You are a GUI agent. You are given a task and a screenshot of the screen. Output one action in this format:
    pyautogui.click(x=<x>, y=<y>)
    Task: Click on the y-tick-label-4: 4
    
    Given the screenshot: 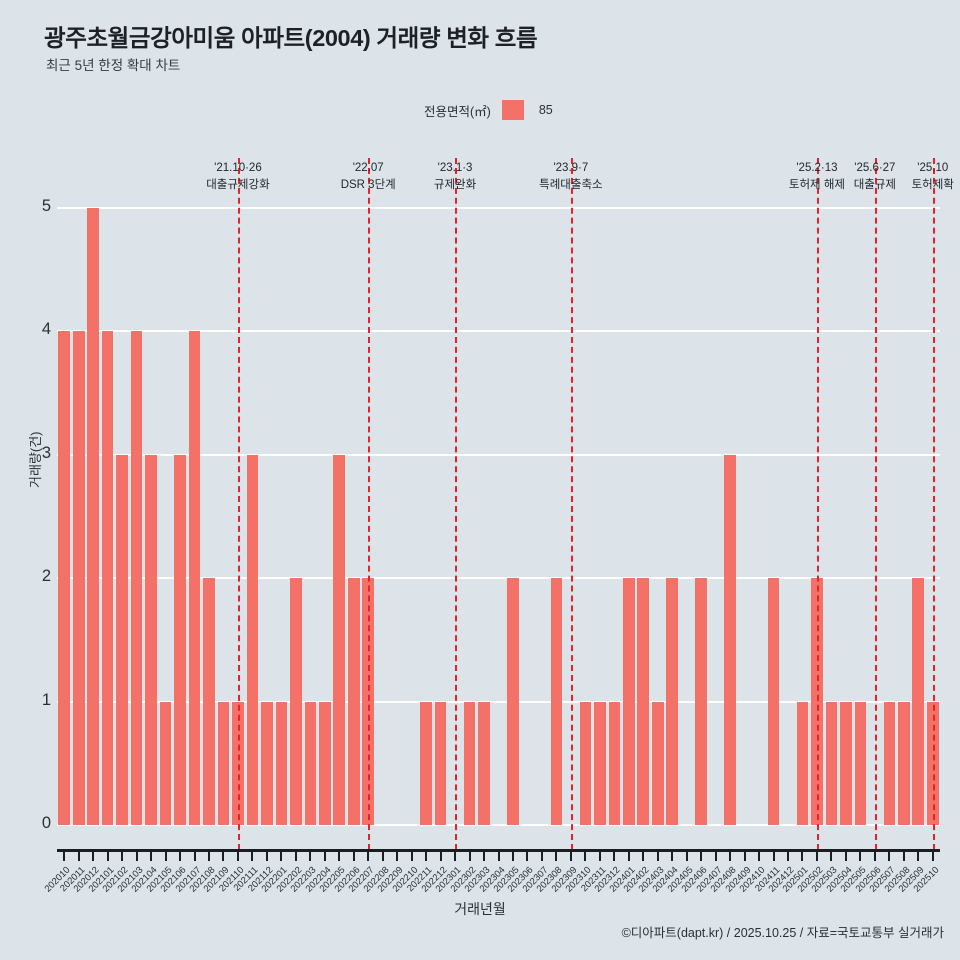 What is the action you would take?
    pyautogui.click(x=46, y=329)
    